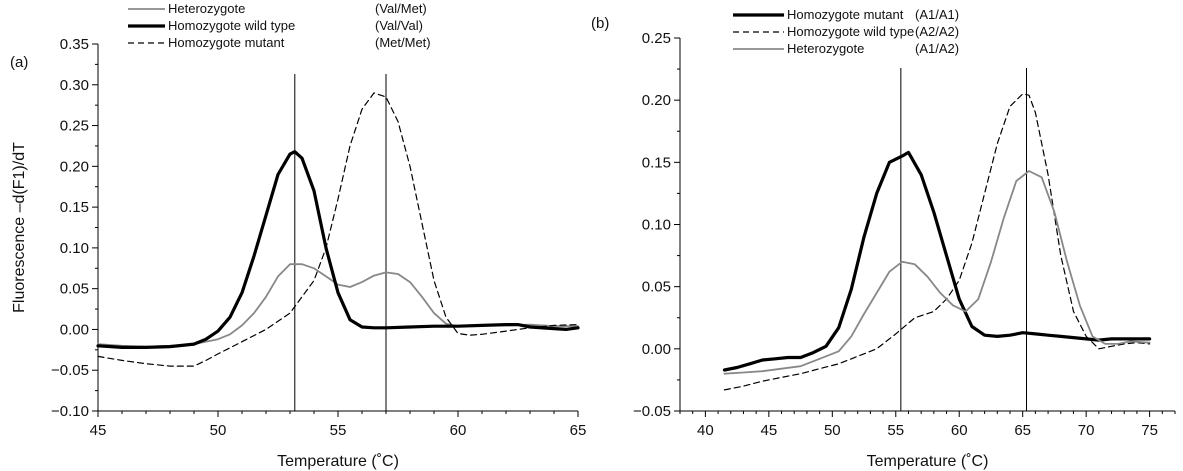  I want to click on y-tick-label: −0.10, so click(70, 411).